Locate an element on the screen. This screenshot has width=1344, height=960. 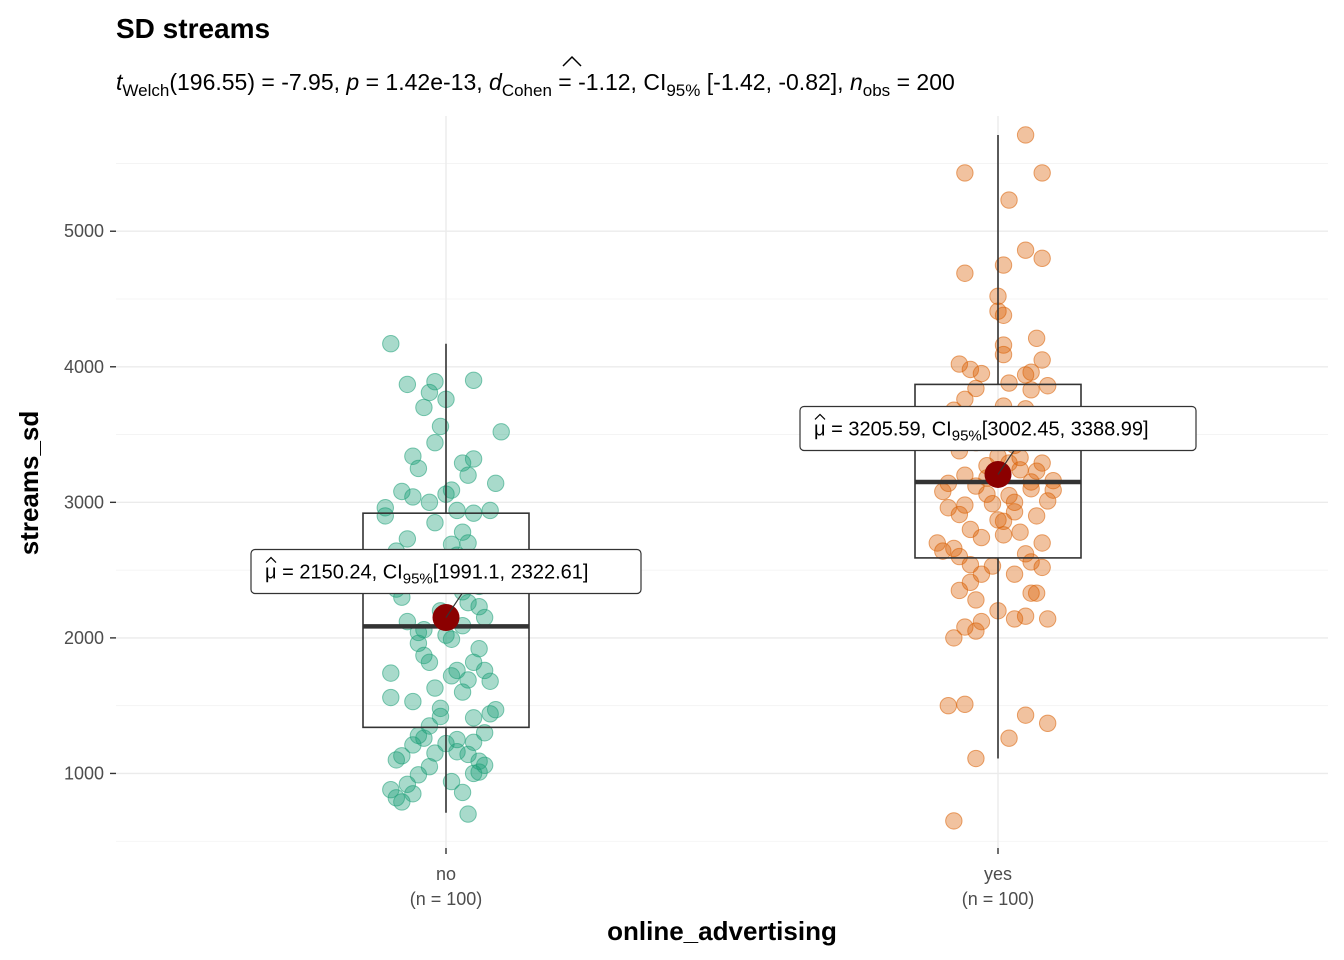
mu-hat-icon is located at coordinates (820, 416).